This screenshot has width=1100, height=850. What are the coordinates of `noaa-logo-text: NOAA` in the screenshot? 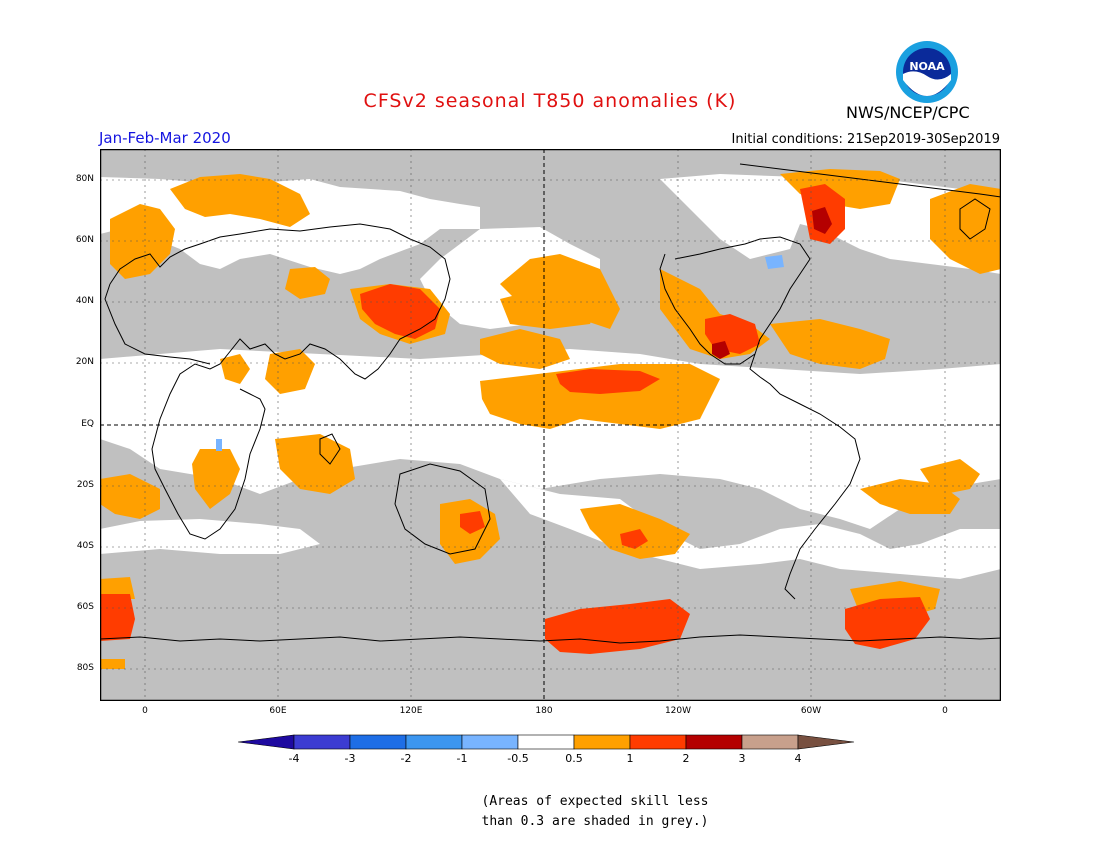 It's located at (927, 66).